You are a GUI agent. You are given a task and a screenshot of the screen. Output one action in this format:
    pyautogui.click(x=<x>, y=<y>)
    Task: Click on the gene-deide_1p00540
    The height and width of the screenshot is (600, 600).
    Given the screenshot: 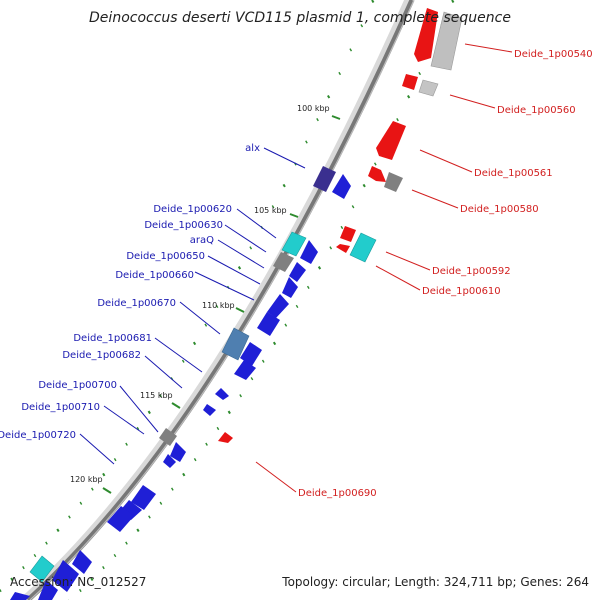 What is the action you would take?
    pyautogui.click(x=438, y=39)
    